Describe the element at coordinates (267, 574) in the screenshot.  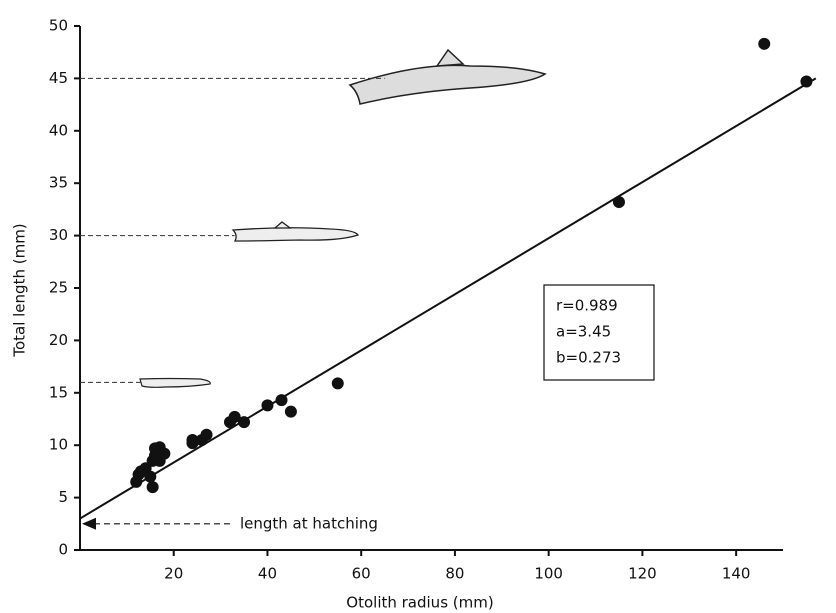
I see `x-tick-label: 40` at that location.